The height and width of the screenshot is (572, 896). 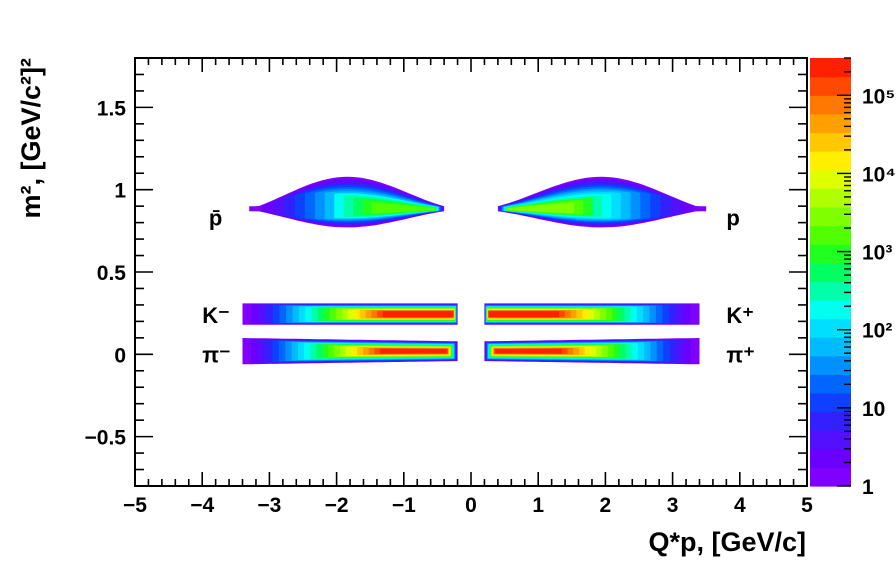 What do you see at coordinates (538, 505) in the screenshot?
I see `x-tick-label: 1` at bounding box center [538, 505].